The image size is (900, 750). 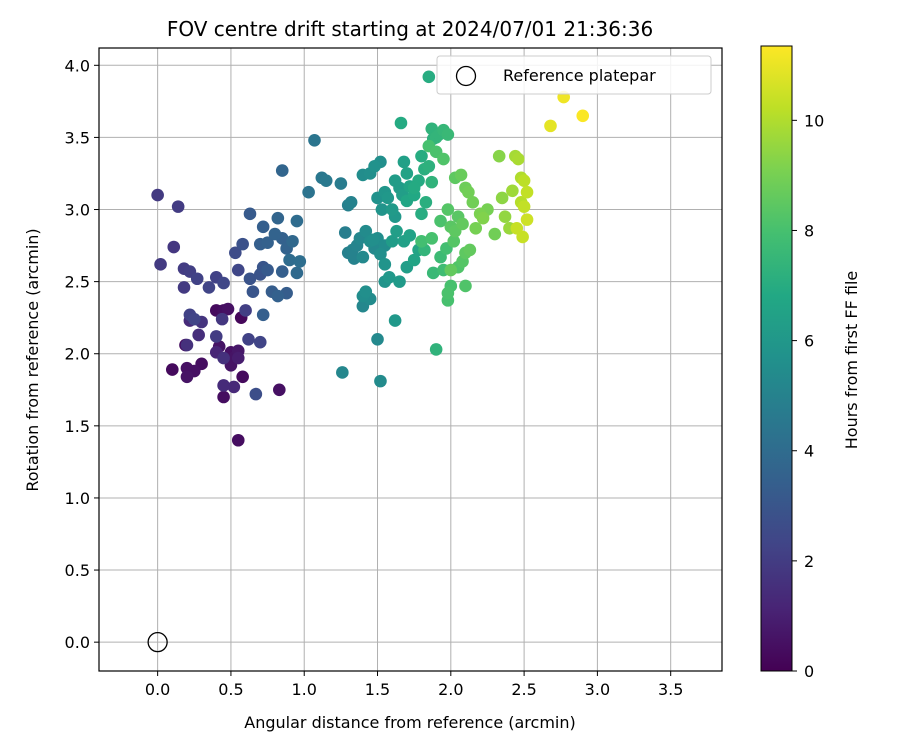 I want to click on x-tick-label: 1.0, so click(x=303, y=689).